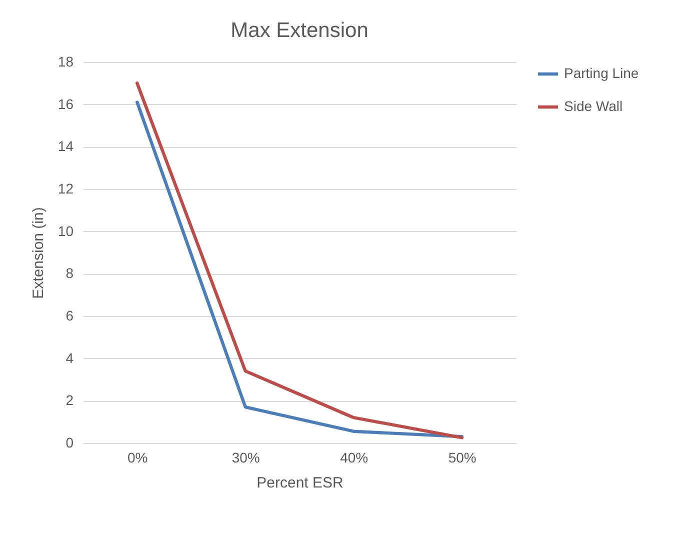 This screenshot has width=688, height=542. I want to click on y-axis-title: Extension (in), so click(38, 253).